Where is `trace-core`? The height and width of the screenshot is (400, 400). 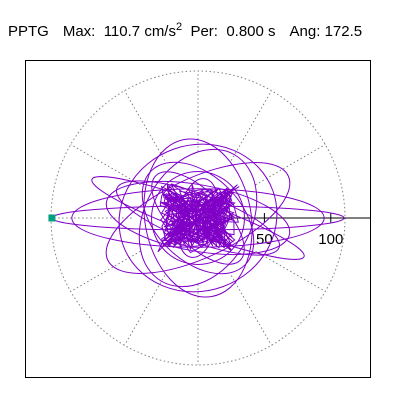 trace-core is located at coordinates (198, 218).